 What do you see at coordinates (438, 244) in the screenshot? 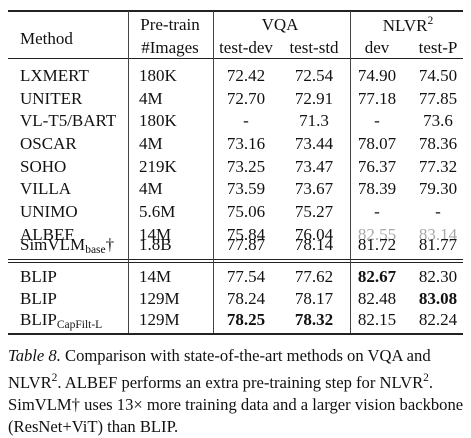
I see `row-nlvr-test-p: 81.77` at bounding box center [438, 244].